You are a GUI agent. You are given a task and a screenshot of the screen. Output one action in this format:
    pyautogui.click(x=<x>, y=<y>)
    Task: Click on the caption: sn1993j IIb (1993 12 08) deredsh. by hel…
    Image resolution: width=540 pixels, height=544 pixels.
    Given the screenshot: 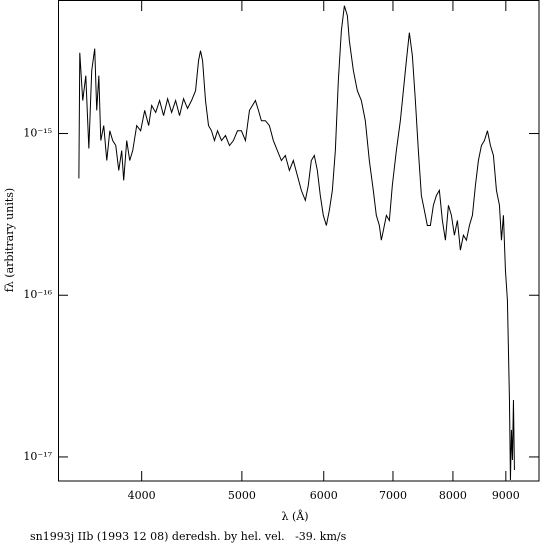 What is the action you would take?
    pyautogui.click(x=188, y=536)
    